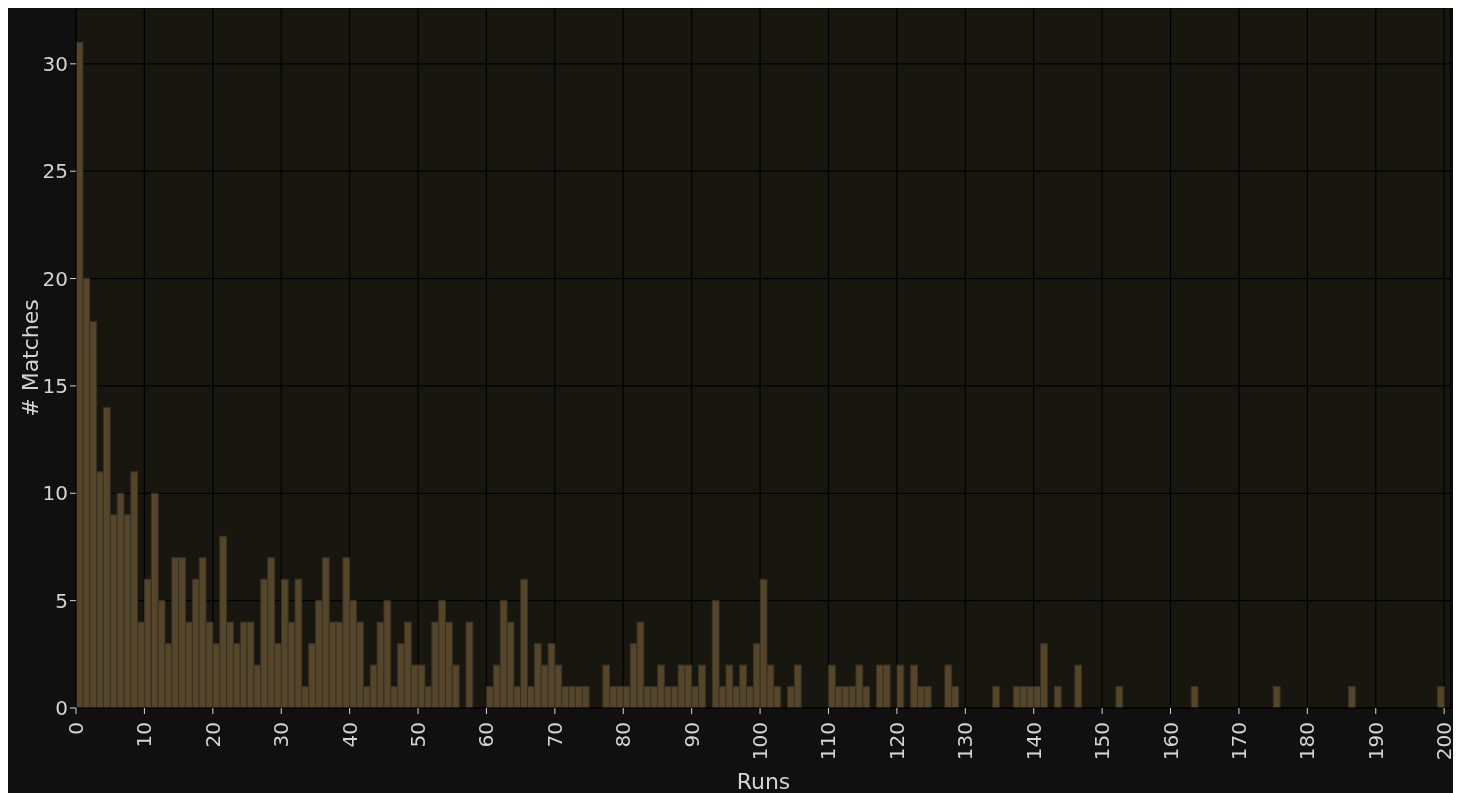 The width and height of the screenshot is (1461, 793). What do you see at coordinates (760, 741) in the screenshot?
I see `x-tick-label: 100` at bounding box center [760, 741].